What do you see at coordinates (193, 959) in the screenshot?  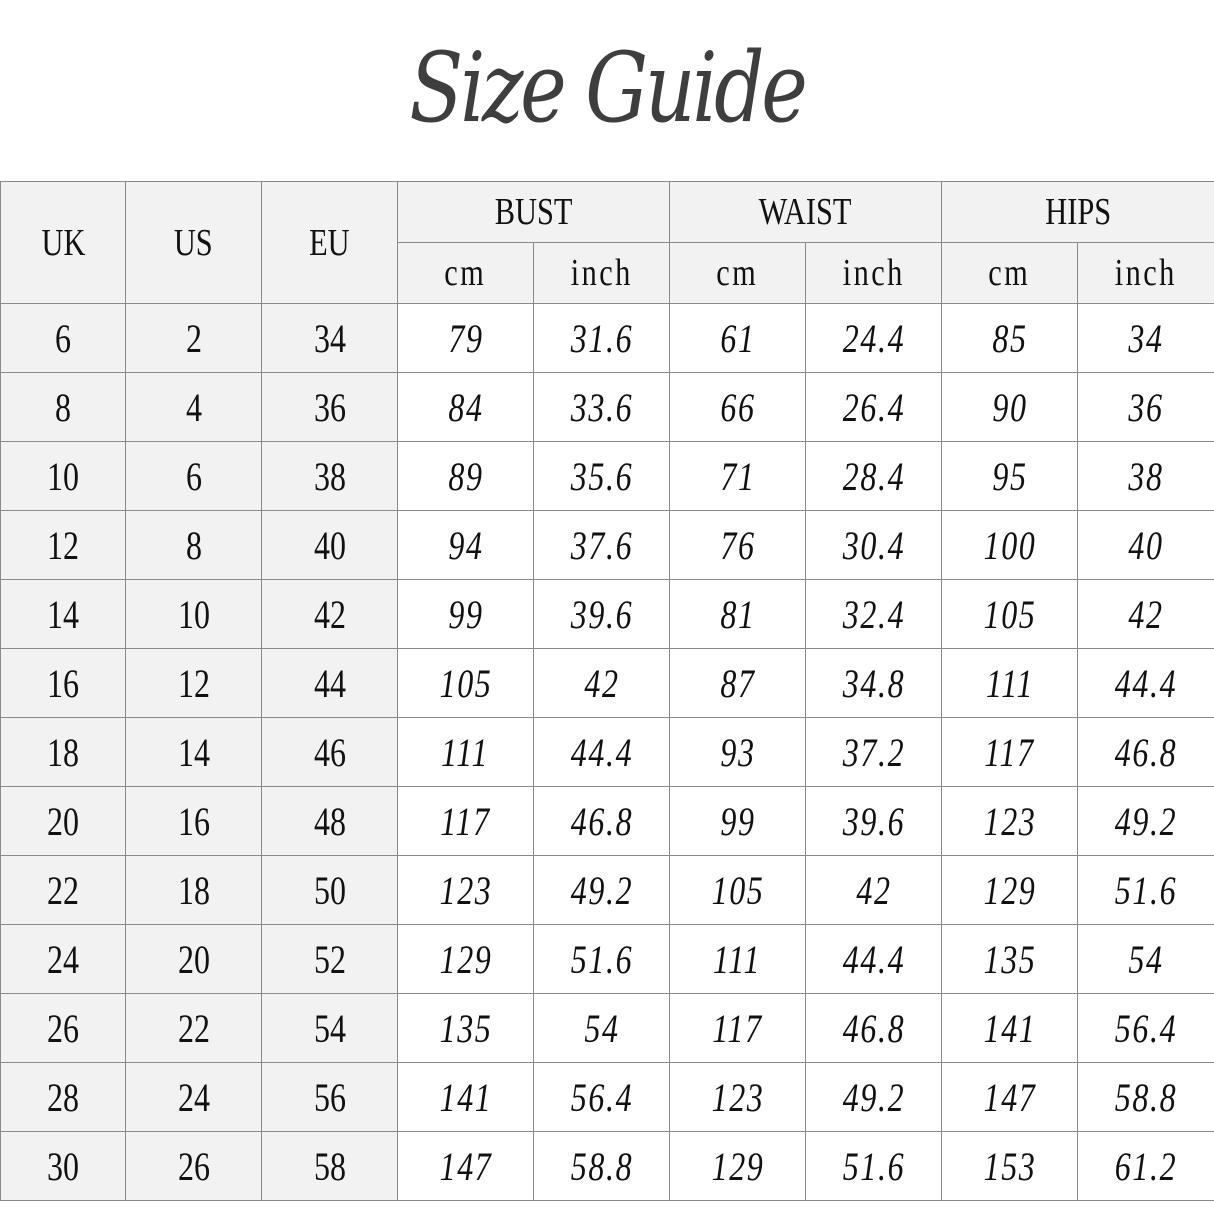 I see `cell-us: 20` at bounding box center [193, 959].